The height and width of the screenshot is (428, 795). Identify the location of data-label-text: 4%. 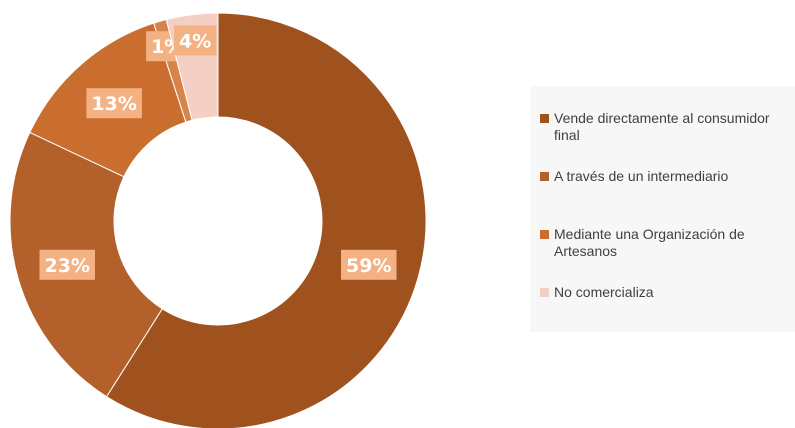
(195, 41).